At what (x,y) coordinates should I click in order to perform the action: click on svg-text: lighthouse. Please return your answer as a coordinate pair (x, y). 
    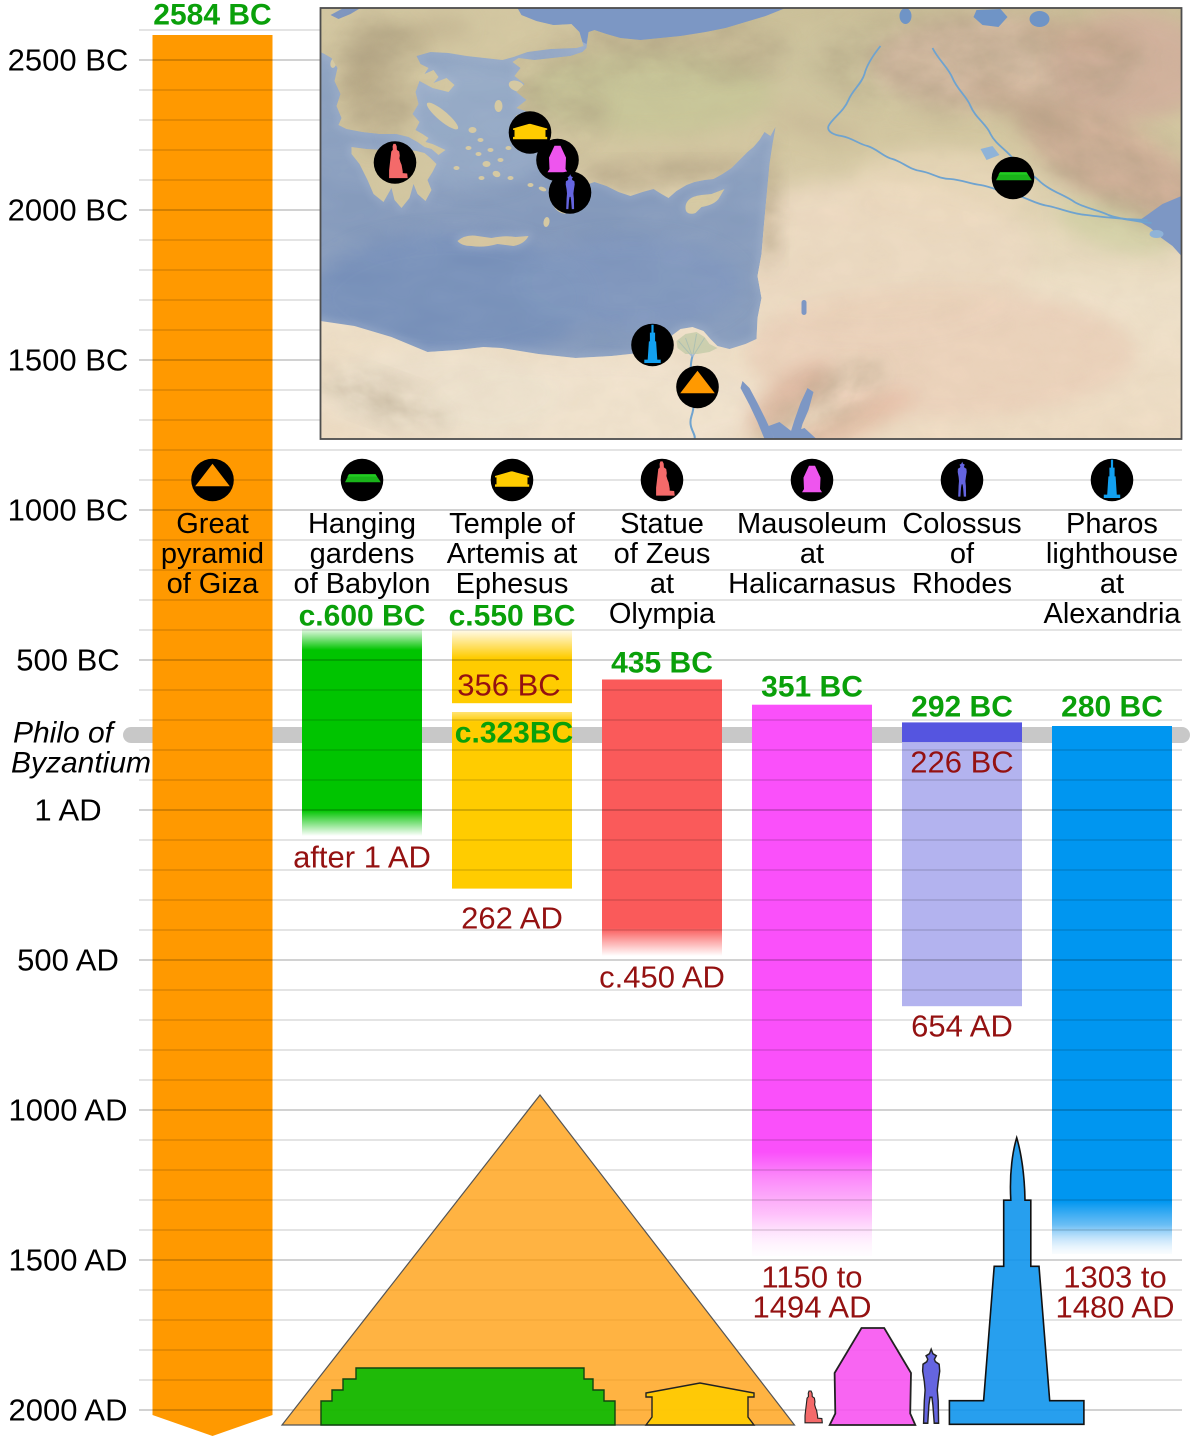
    Looking at the image, I should click on (1112, 554).